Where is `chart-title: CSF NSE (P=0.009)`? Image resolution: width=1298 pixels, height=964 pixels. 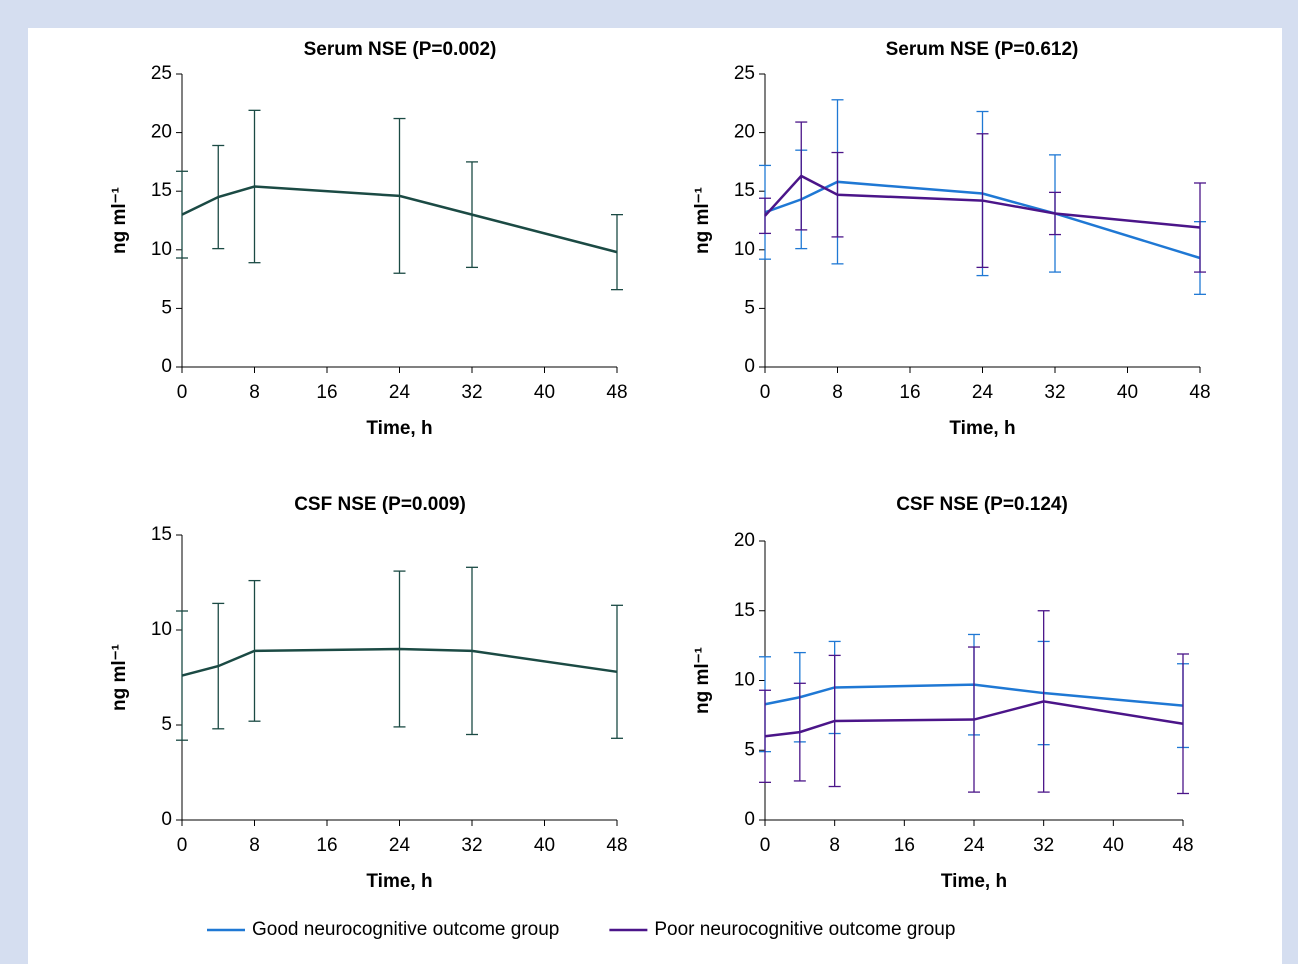
chart-title: CSF NSE (P=0.009) is located at coordinates (380, 504).